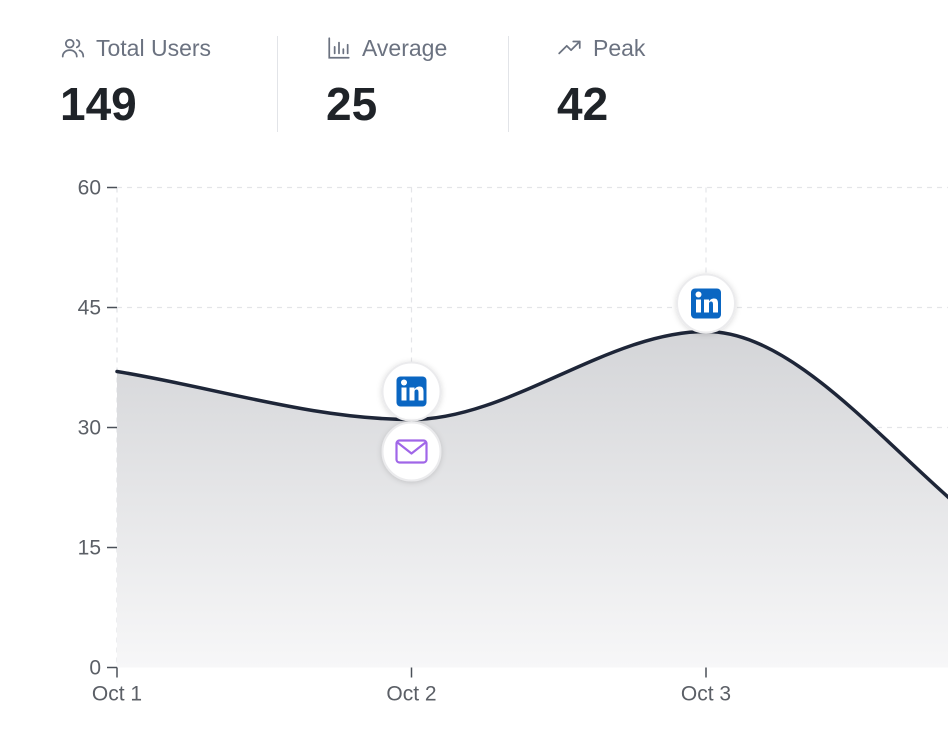  Describe the element at coordinates (154, 47) in the screenshot. I see `stat-label: Total Users` at that location.